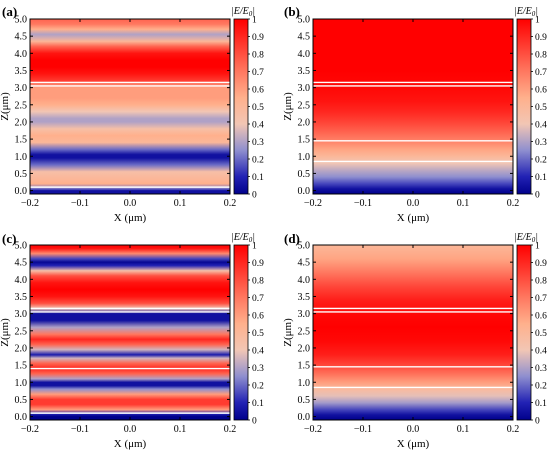  What do you see at coordinates (258, 352) in the screenshot?
I see `colorbar-tick-label: 0.4` at bounding box center [258, 352].